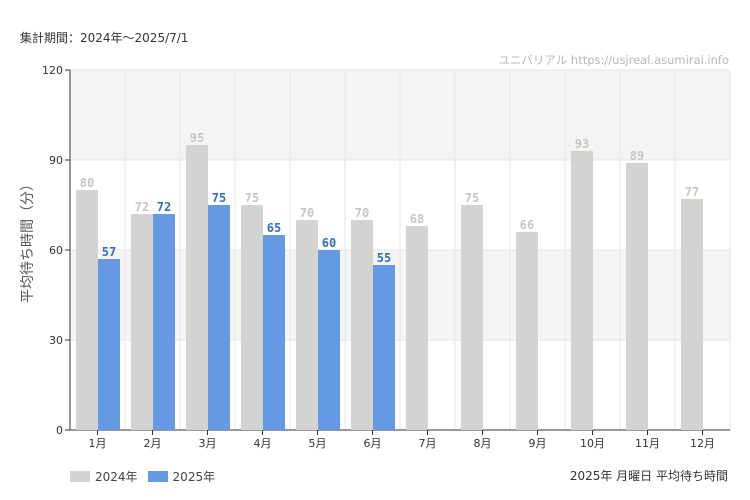 This screenshot has width=750, height=500. Describe the element at coordinates (116, 477) in the screenshot. I see `legend-label-2024: 2024年` at that location.